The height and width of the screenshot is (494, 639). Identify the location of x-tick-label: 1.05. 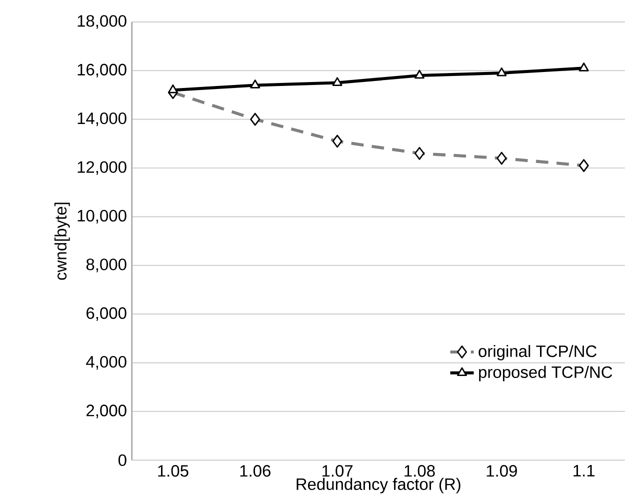
(173, 470).